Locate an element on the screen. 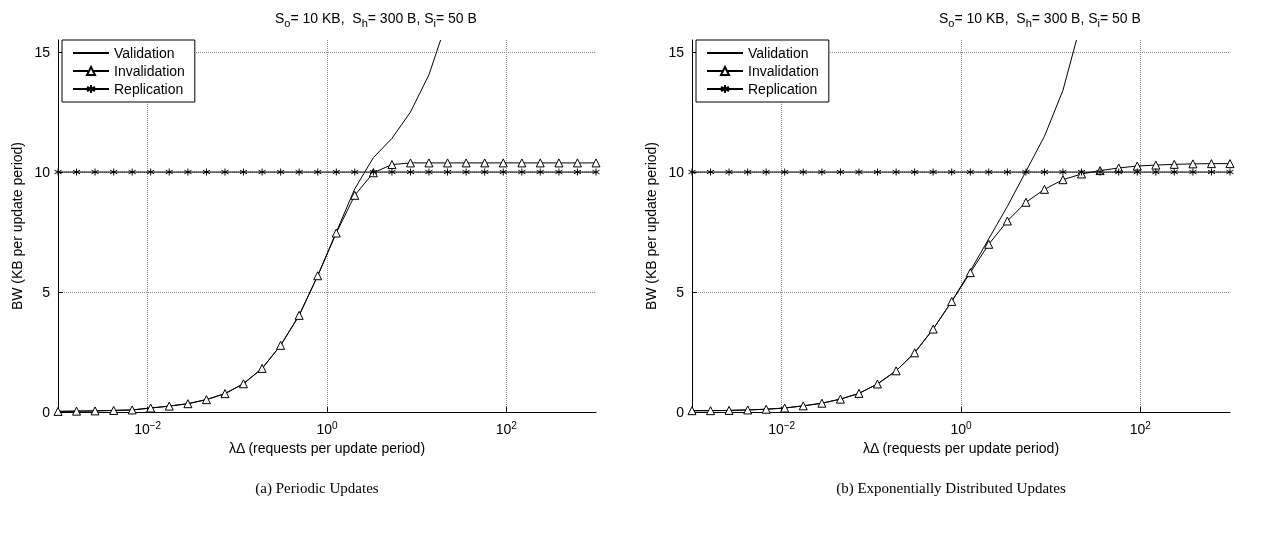  text: (b) Exponentially Distributed Updates is located at coordinates (951, 488).